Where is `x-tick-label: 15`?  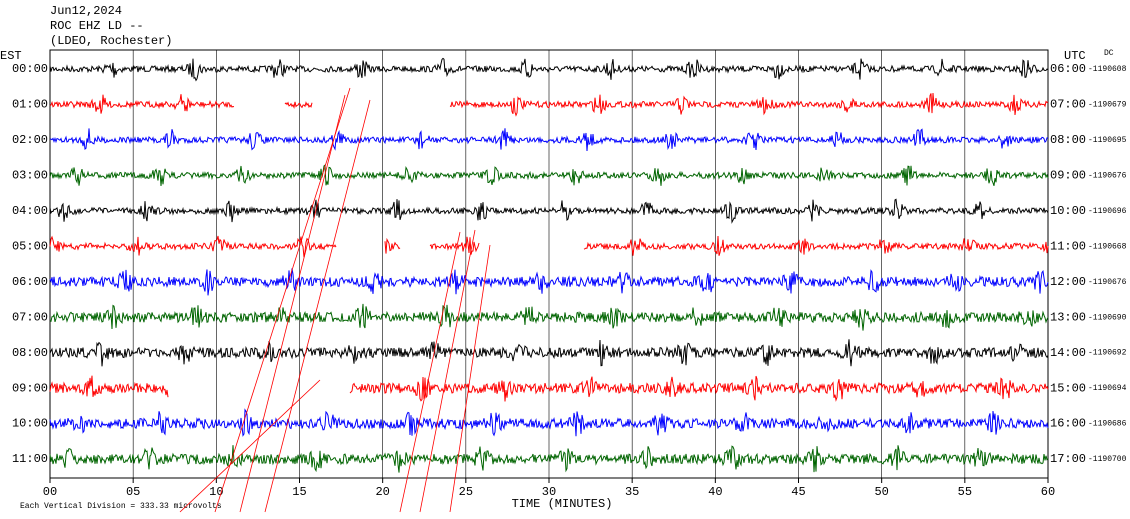
x-tick-label: 15 is located at coordinates (299, 492).